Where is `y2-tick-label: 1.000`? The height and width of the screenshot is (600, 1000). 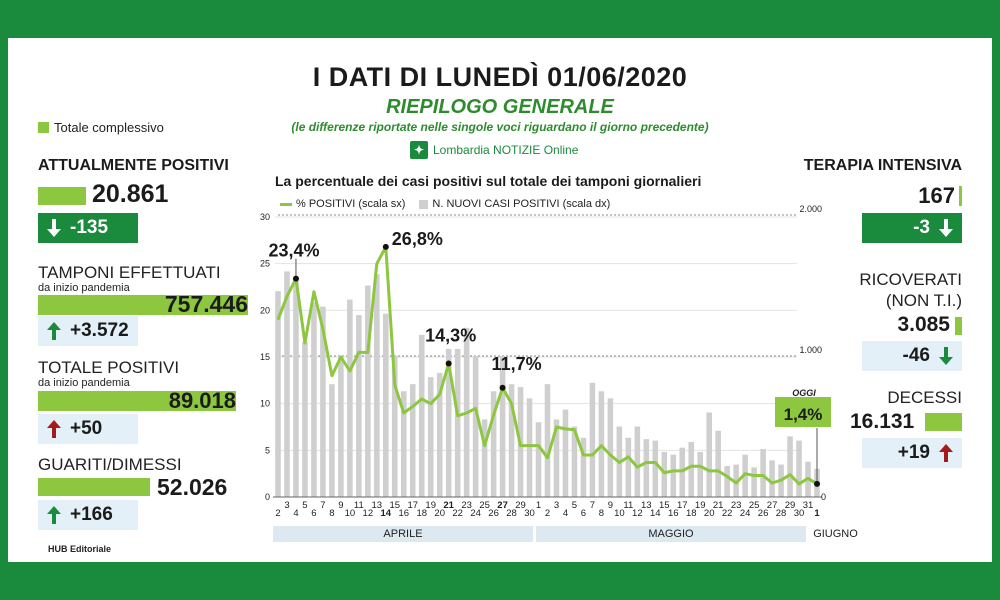 y2-tick-label: 1.000 is located at coordinates (810, 350).